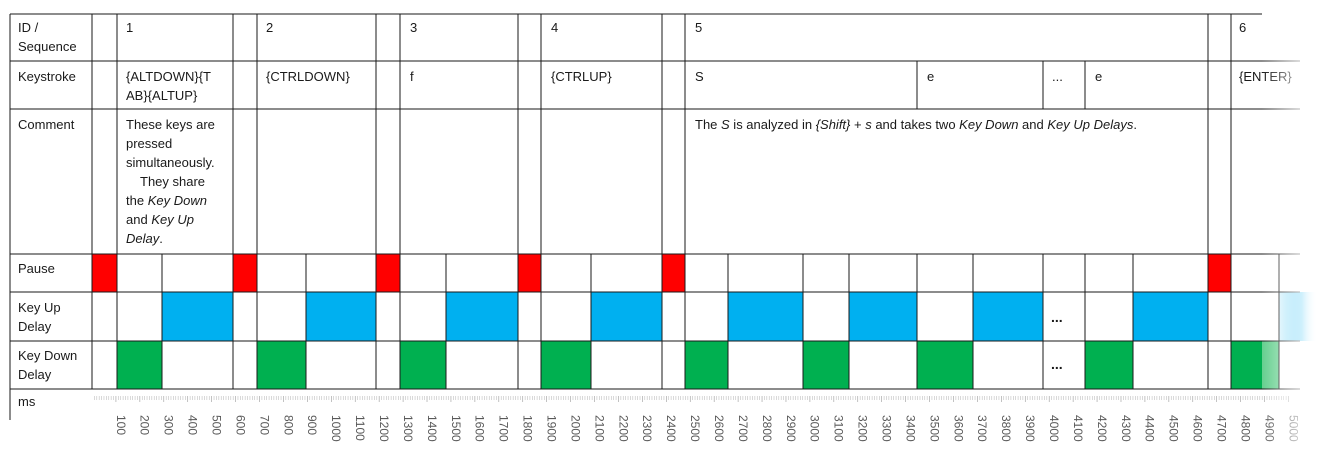 This screenshot has height=453, width=1317. I want to click on axis-tick-label: 800, so click(288, 425).